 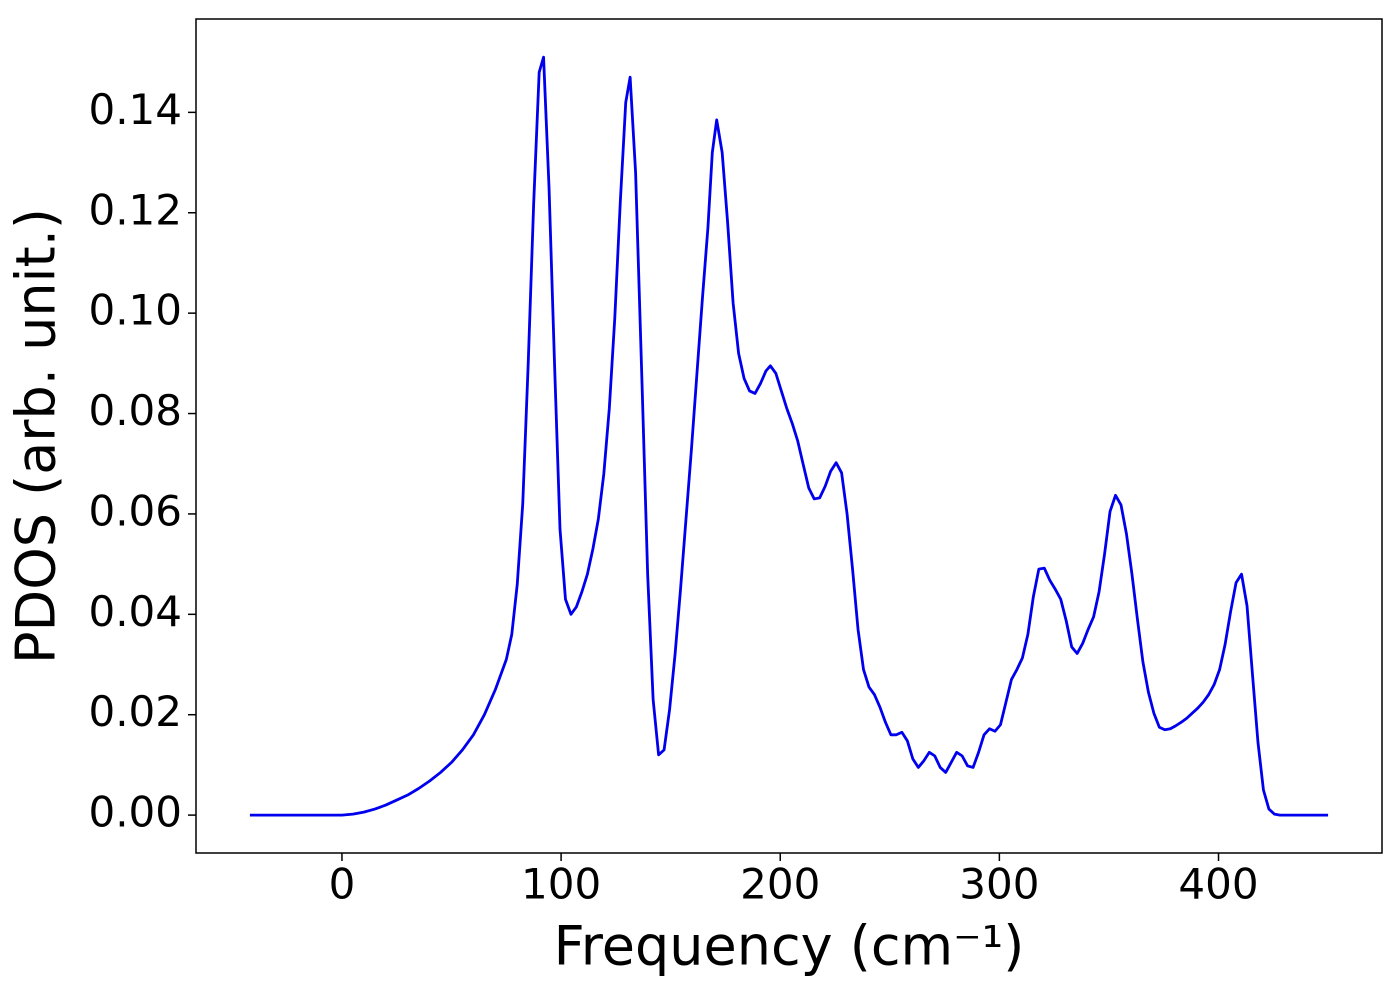 I want to click on x-tick-label: 0, so click(x=342, y=884).